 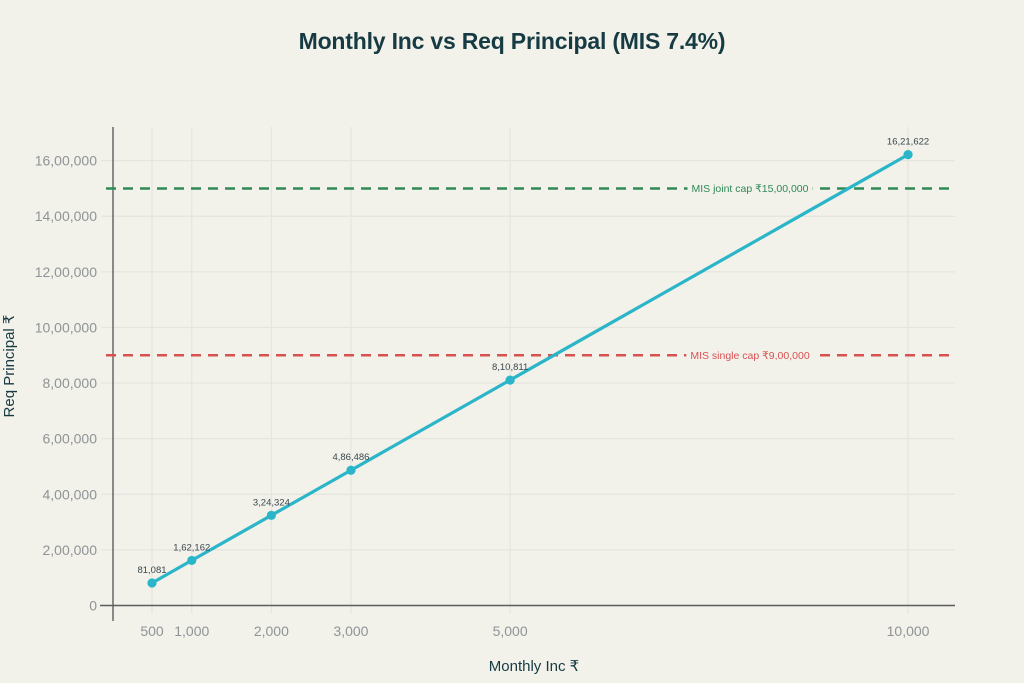 What do you see at coordinates (66, 216) in the screenshot?
I see `y-tick-label: 14,00,000` at bounding box center [66, 216].